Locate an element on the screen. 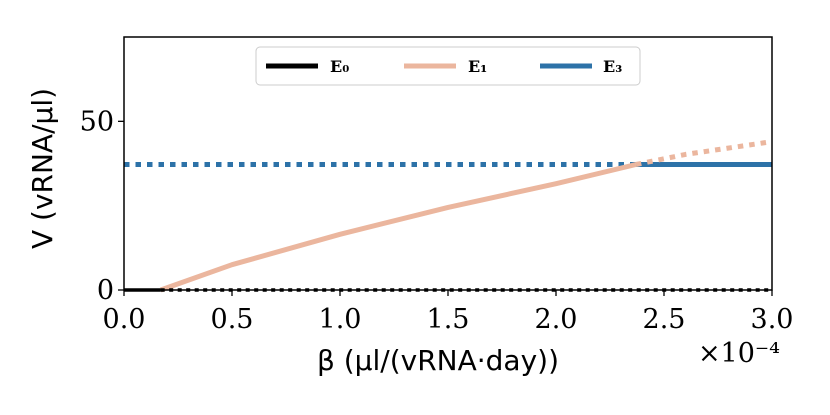 Image resolution: width=830 pixels, height=415 pixels. y-tick-label: 0 is located at coordinates (105, 290).